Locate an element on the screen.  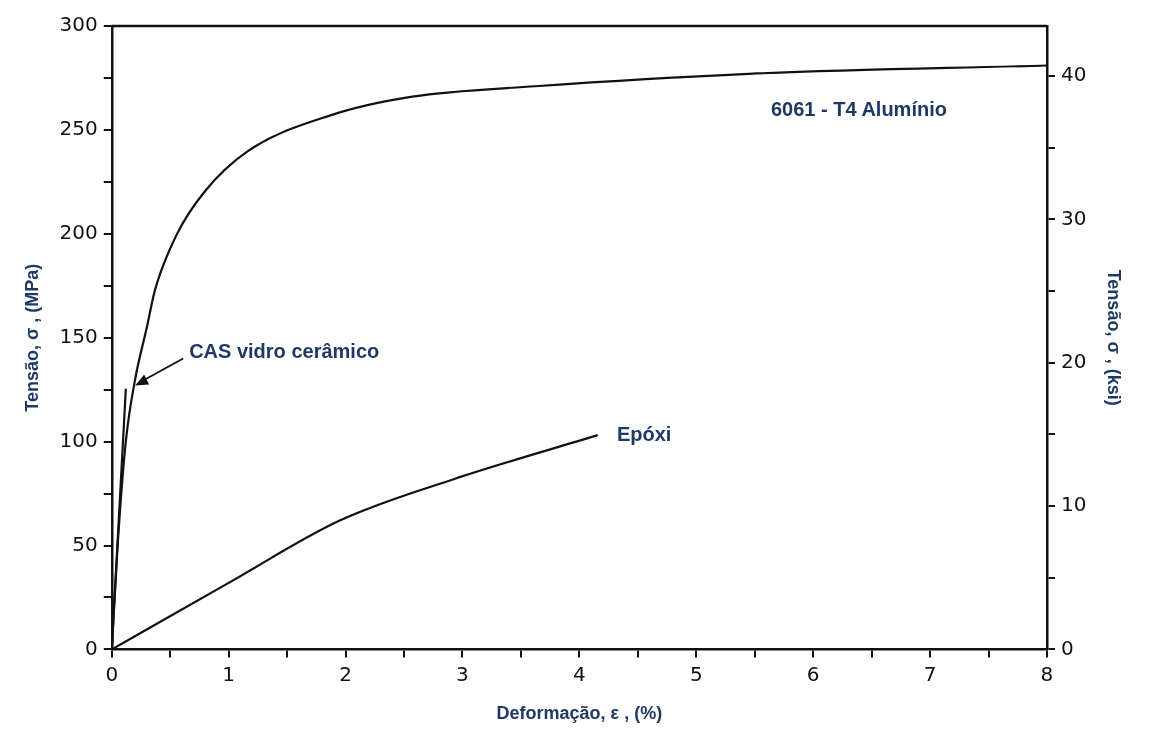
series-label: Epóxi is located at coordinates (644, 433).